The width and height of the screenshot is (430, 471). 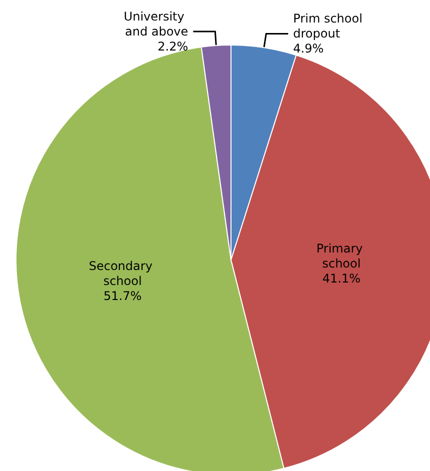 What do you see at coordinates (123, 296) in the screenshot?
I see `data-label: 51.7%` at bounding box center [123, 296].